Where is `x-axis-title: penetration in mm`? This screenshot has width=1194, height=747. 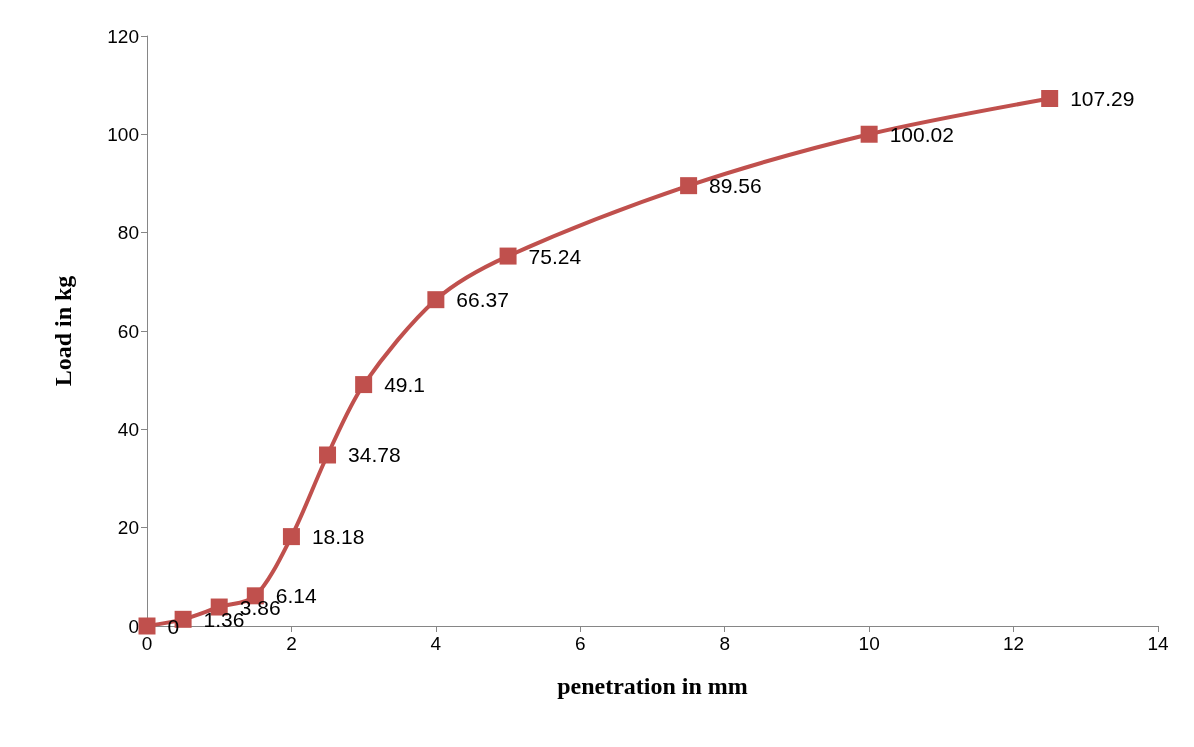 x-axis-title: penetration in mm is located at coordinates (652, 686).